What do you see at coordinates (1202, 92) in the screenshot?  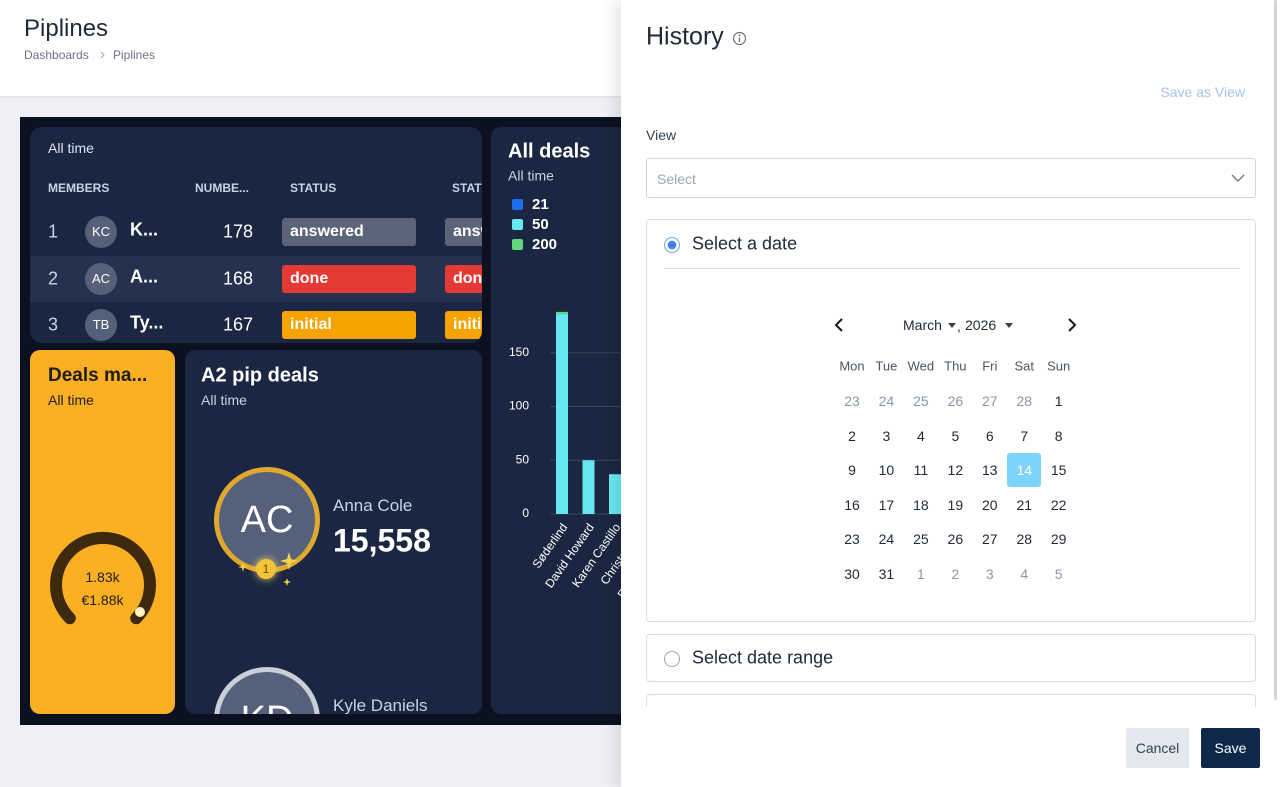 I see `save-as-view-link: Save as View` at bounding box center [1202, 92].